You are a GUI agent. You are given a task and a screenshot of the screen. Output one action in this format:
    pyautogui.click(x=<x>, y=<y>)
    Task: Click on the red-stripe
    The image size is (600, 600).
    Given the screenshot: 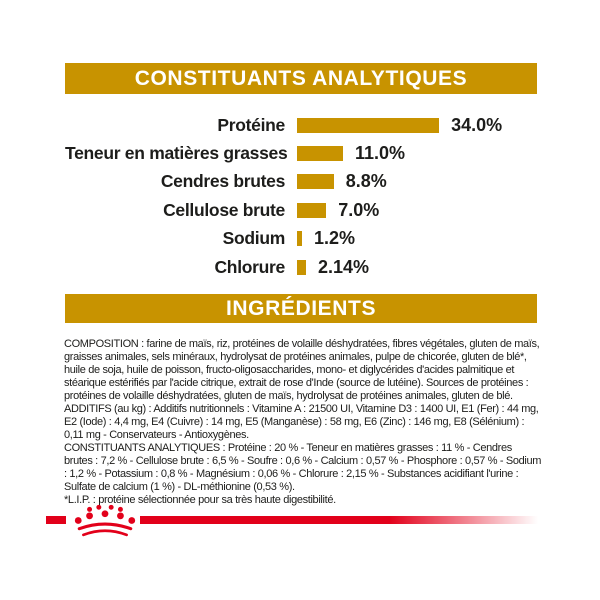 What is the action you would take?
    pyautogui.click(x=341, y=520)
    